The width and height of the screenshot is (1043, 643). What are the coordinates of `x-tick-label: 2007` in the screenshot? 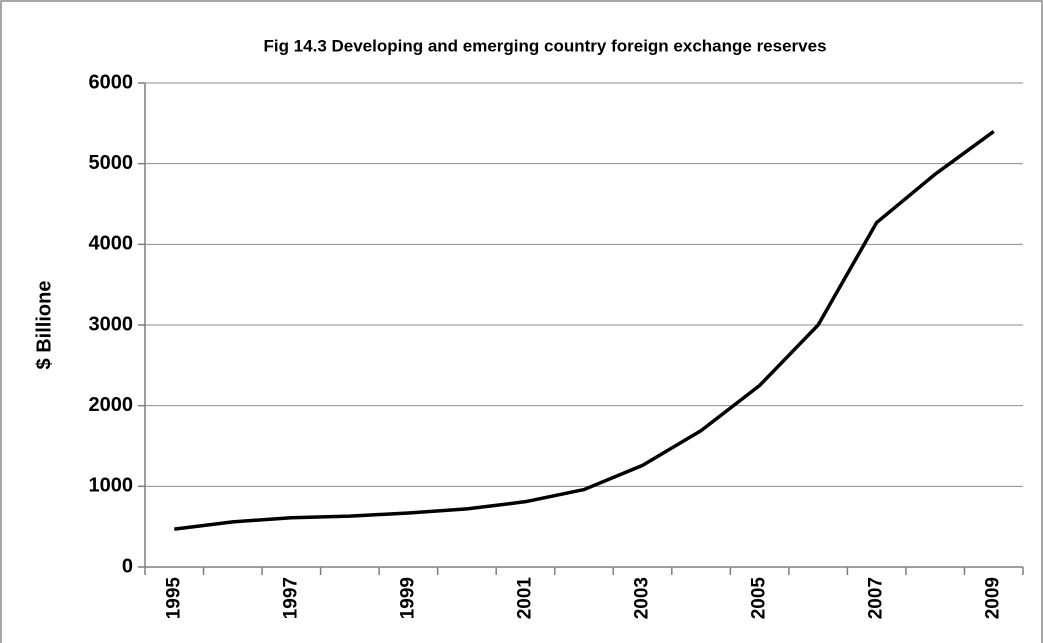 It's located at (876, 598).